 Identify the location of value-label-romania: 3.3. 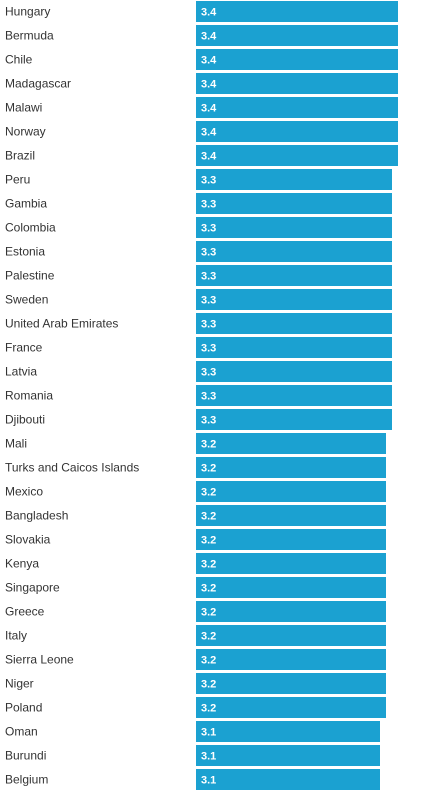
(208, 397).